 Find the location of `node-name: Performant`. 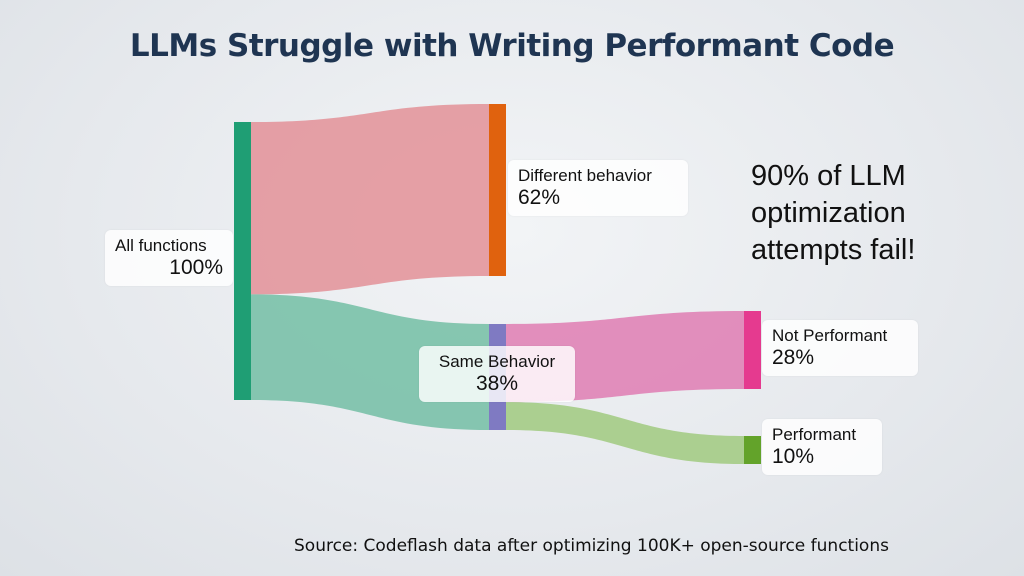

node-name: Performant is located at coordinates (814, 434).